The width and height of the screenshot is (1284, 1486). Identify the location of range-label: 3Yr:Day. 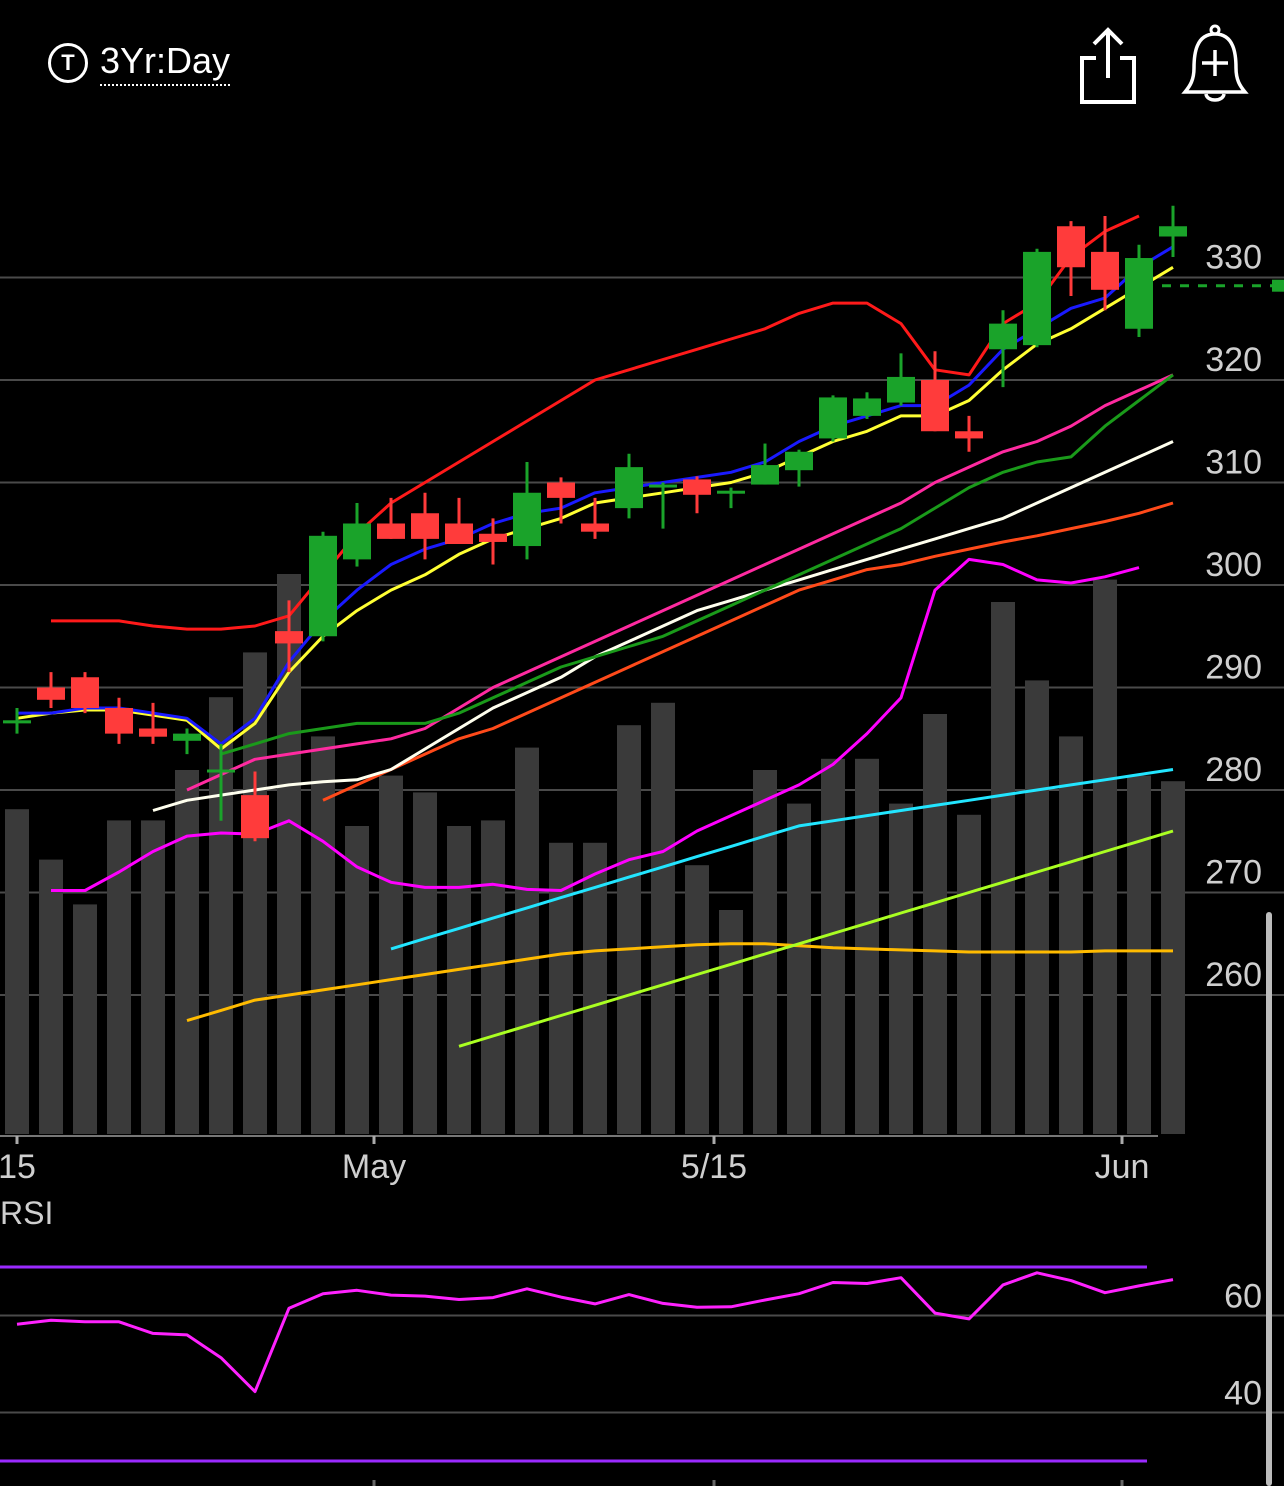
(165, 63).